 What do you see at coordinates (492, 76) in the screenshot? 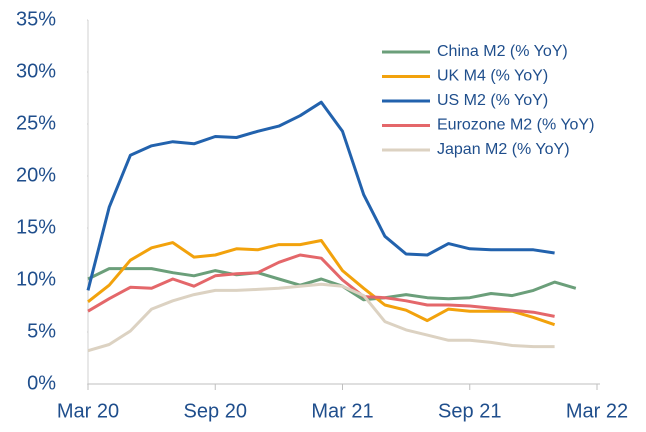
I see `legend-label: UK M4 (% YoY)` at bounding box center [492, 76].